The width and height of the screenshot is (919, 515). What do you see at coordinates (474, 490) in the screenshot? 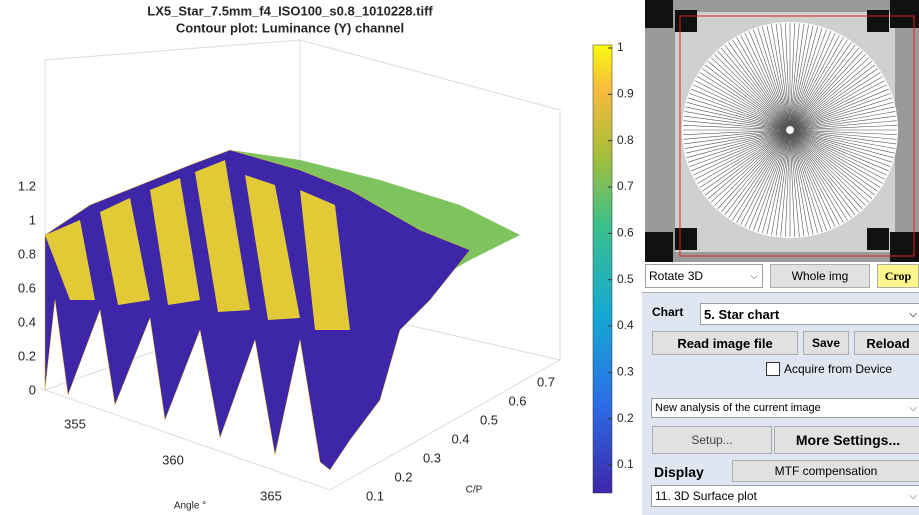
I see `cp-axis-label: C/P` at bounding box center [474, 490].